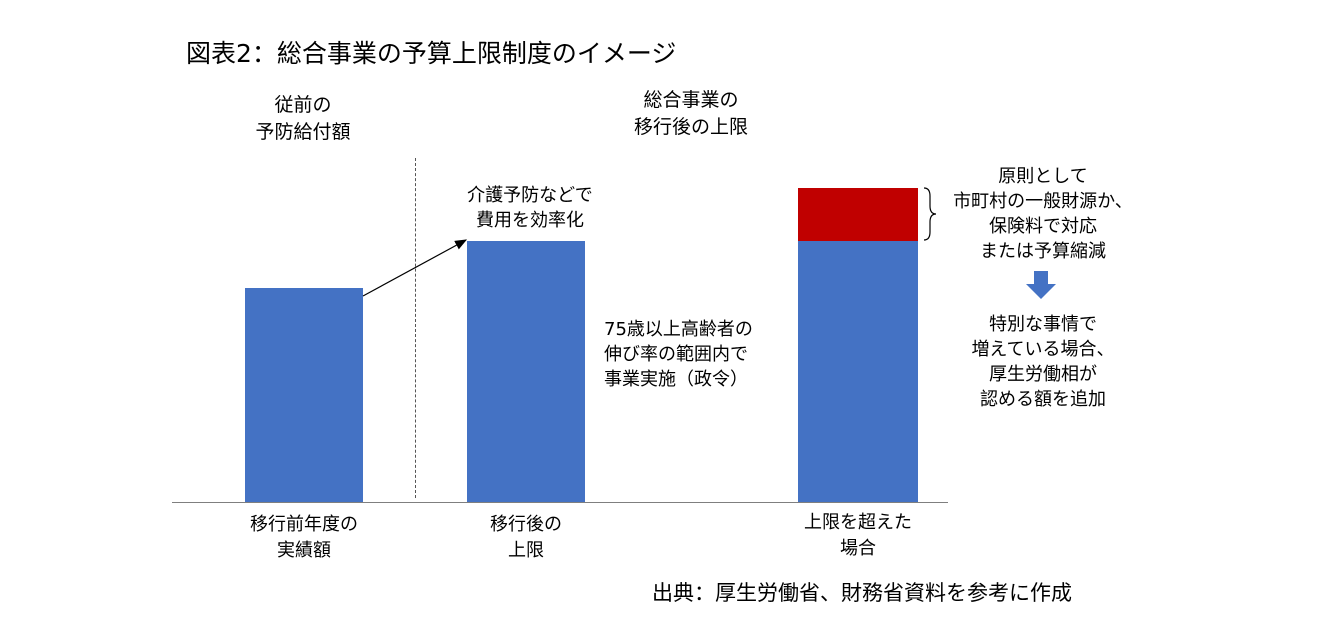 This screenshot has width=1333, height=626. What do you see at coordinates (678, 329) in the screenshot?
I see `note-line: 75歳以上高齢者の` at bounding box center [678, 329].